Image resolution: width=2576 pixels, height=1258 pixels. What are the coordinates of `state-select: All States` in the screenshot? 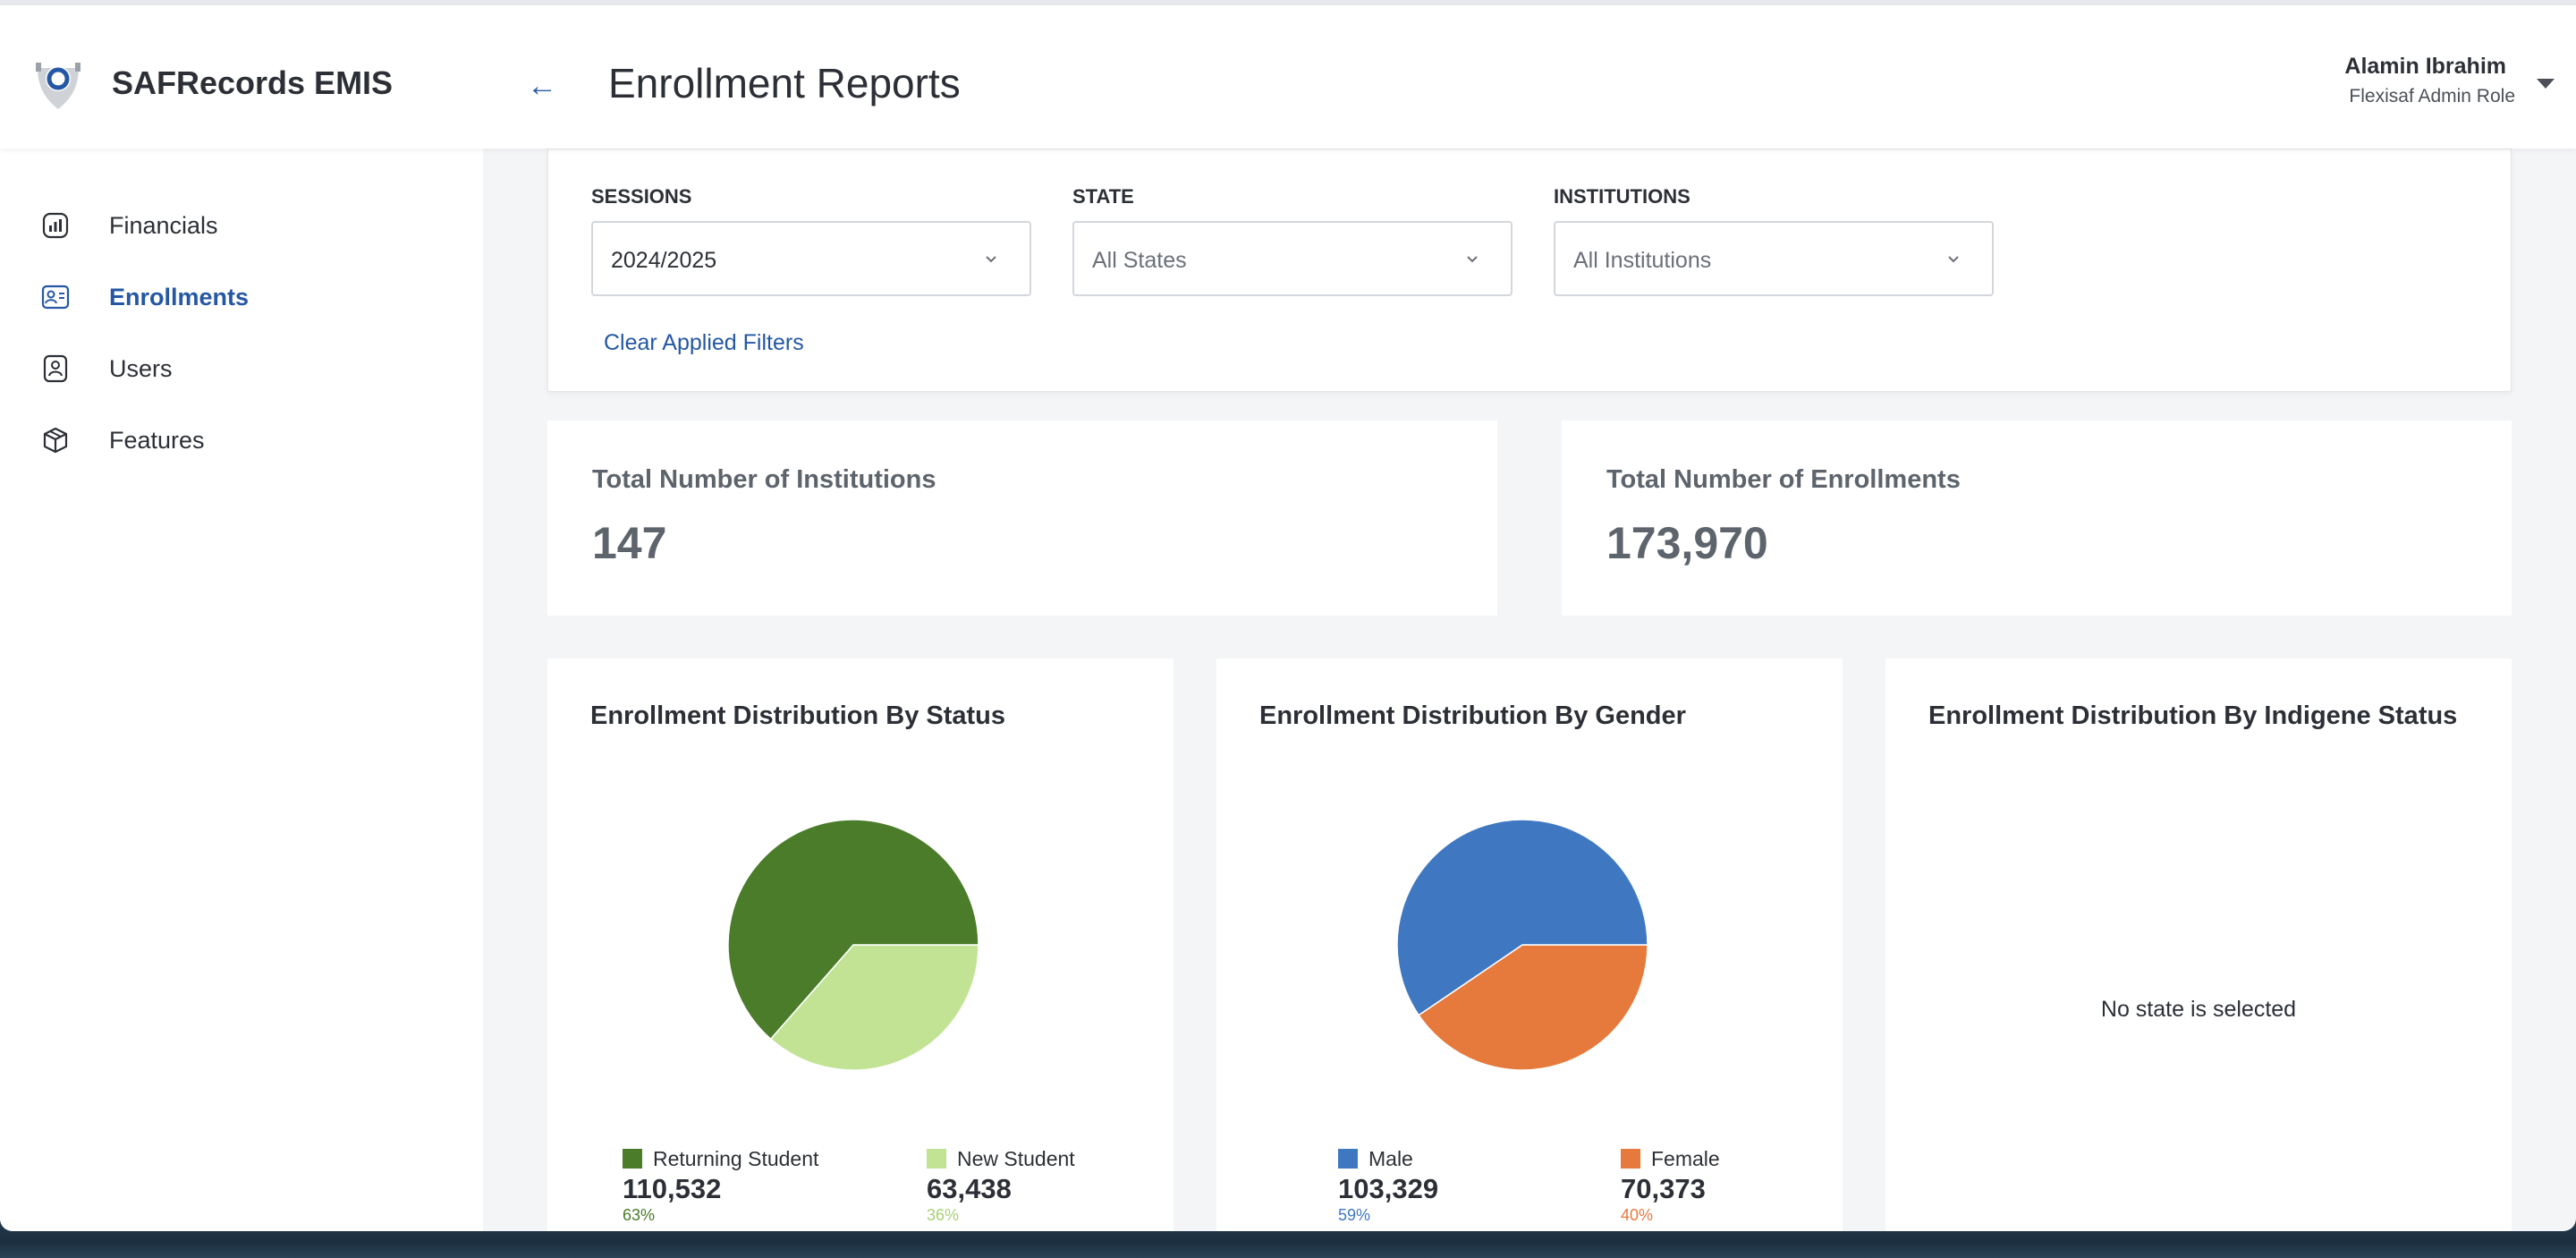 It's located at (1292, 258).